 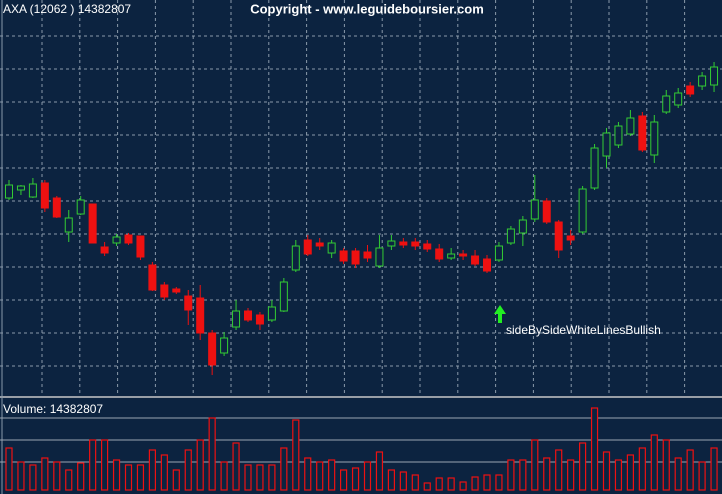 What do you see at coordinates (53, 409) in the screenshot?
I see `volume-title: Volume: 14382807` at bounding box center [53, 409].